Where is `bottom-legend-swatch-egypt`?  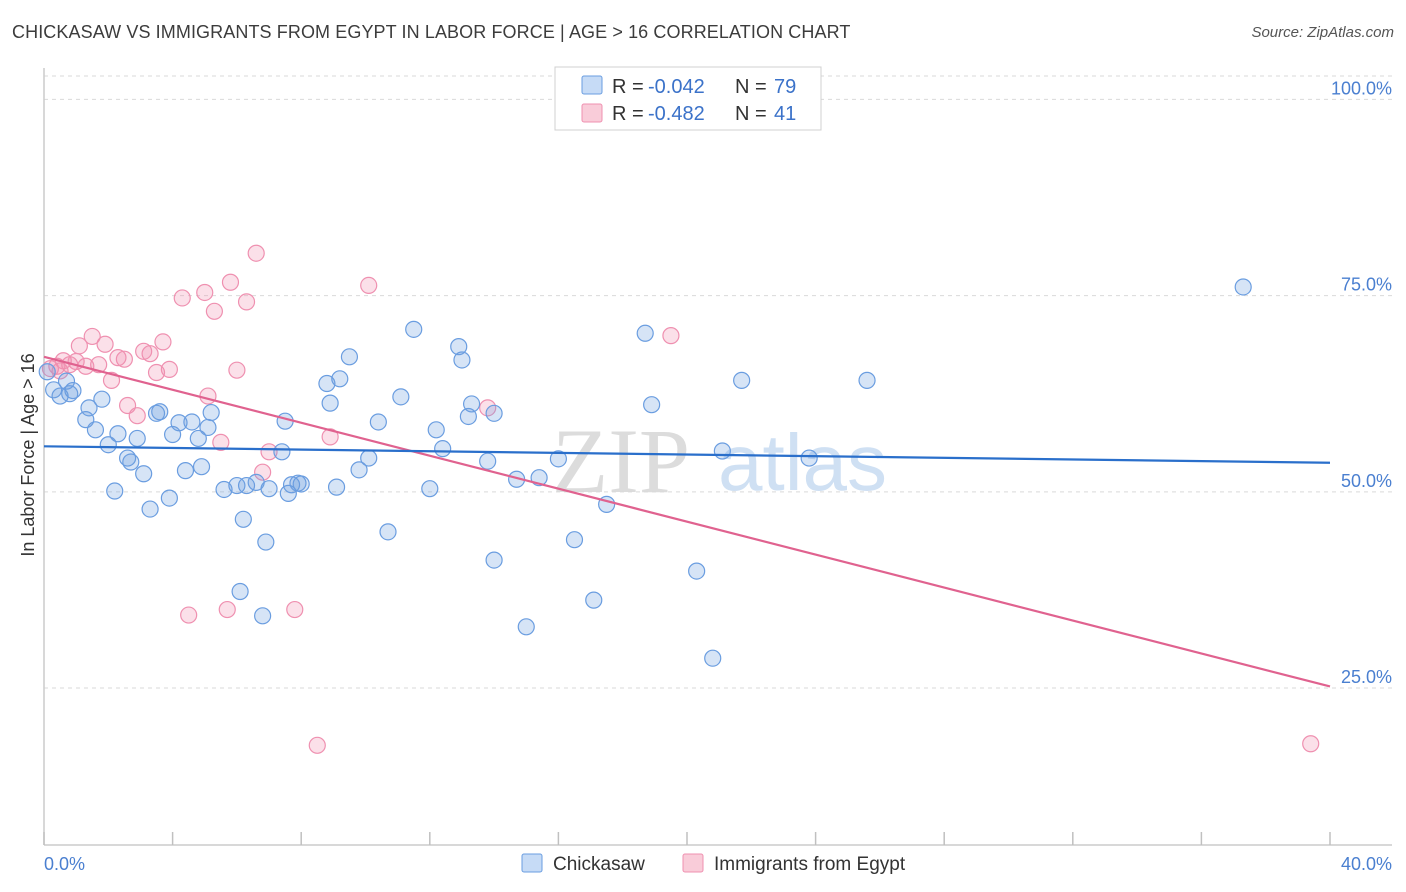 bottom-legend-swatch-egypt is located at coordinates (693, 863).